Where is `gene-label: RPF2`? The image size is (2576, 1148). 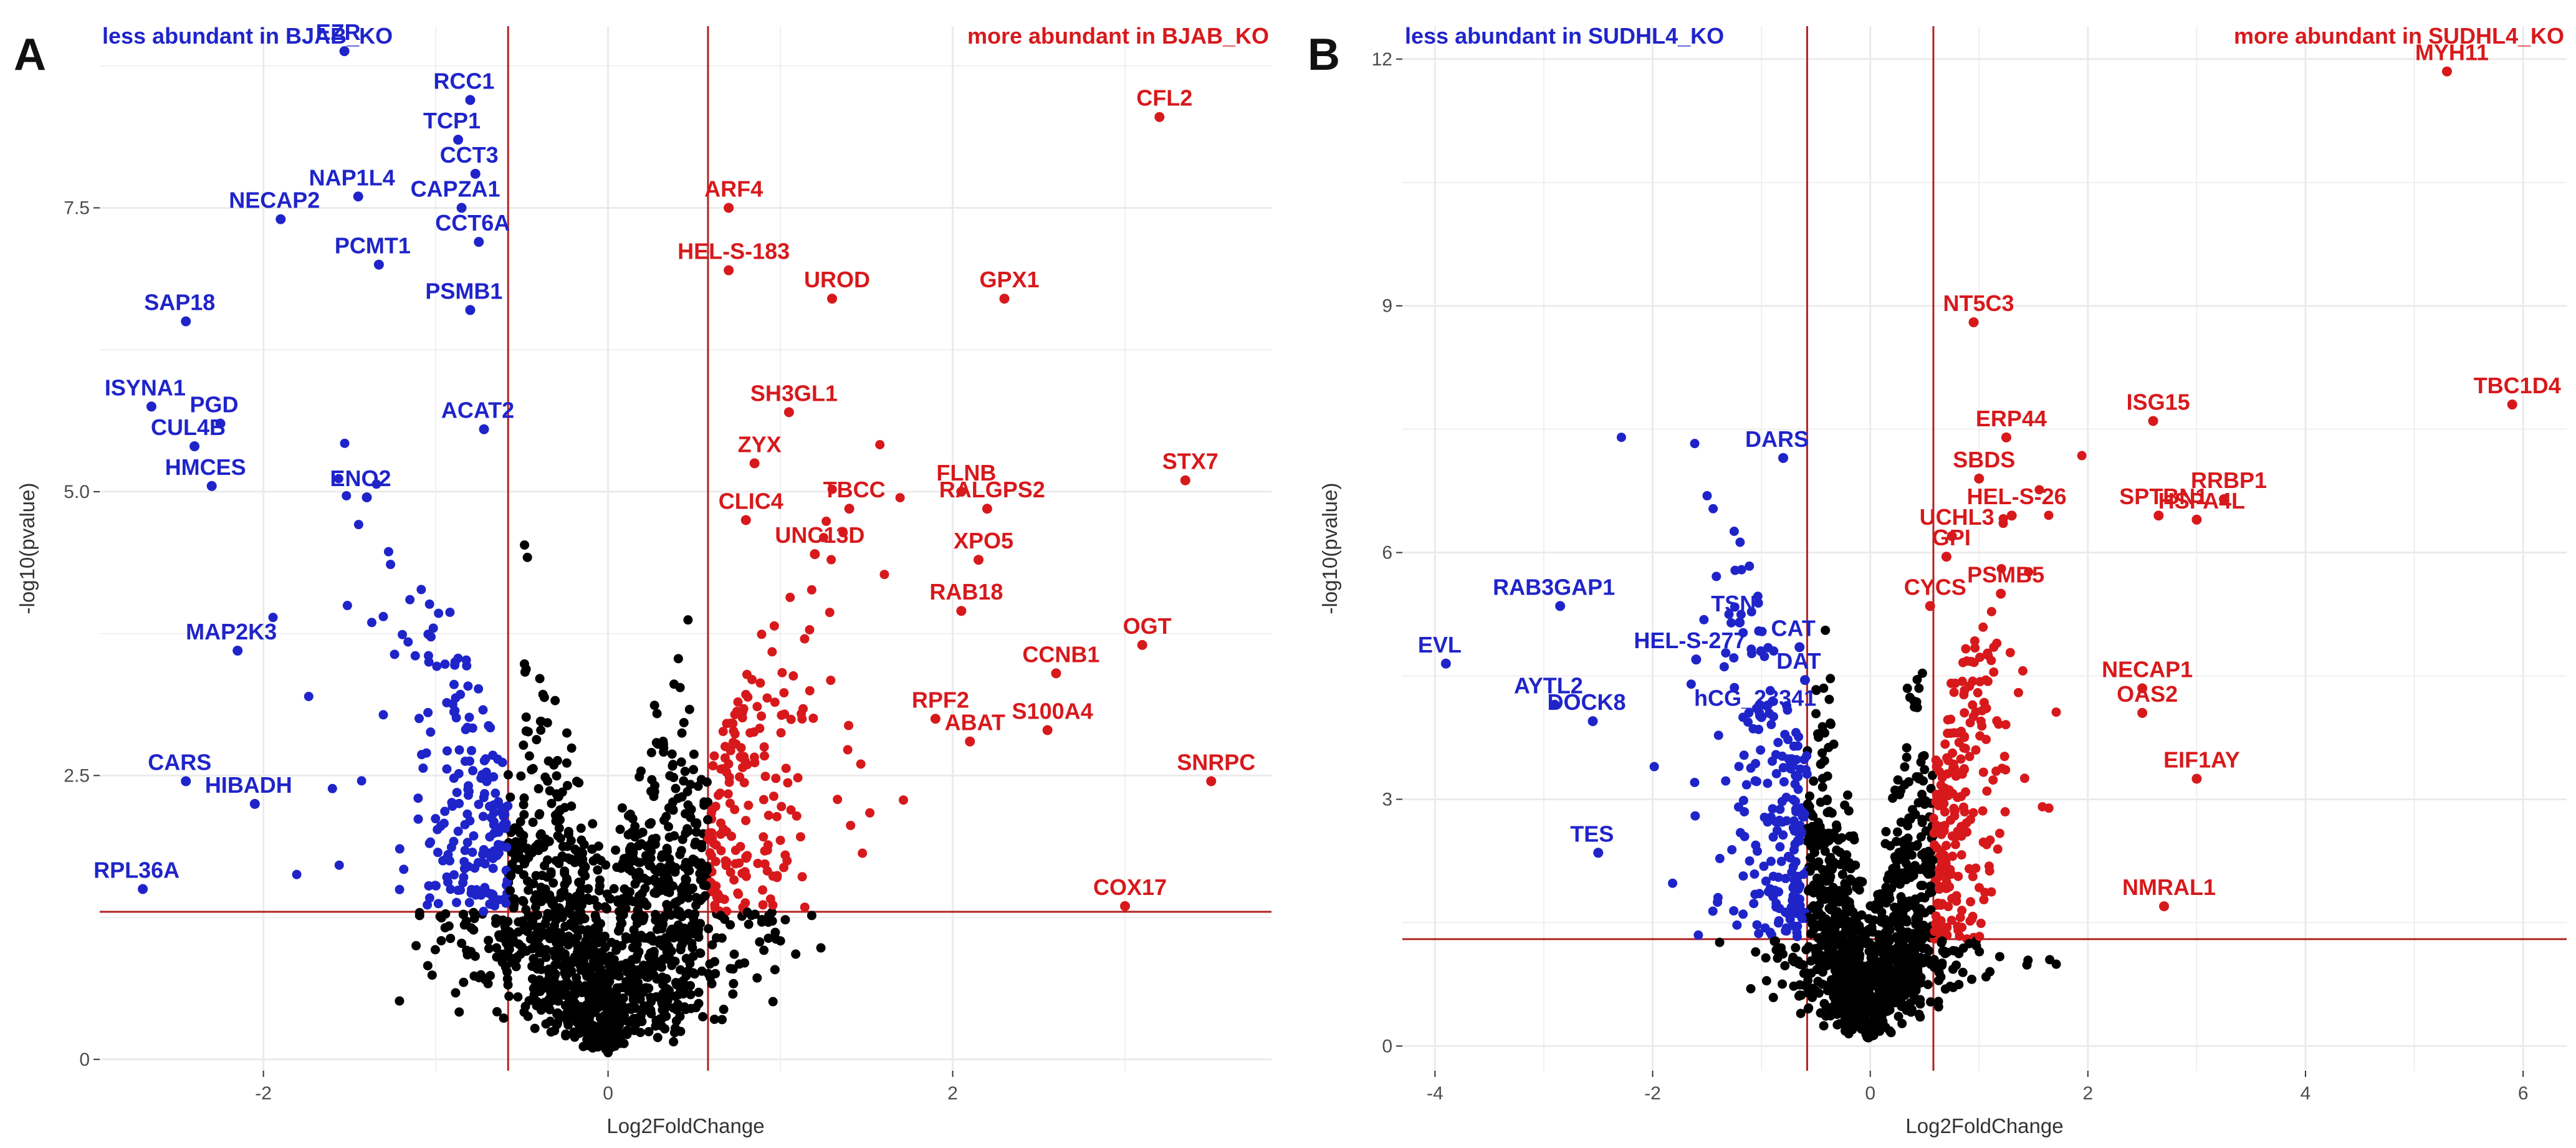
gene-label: RPF2 is located at coordinates (941, 699).